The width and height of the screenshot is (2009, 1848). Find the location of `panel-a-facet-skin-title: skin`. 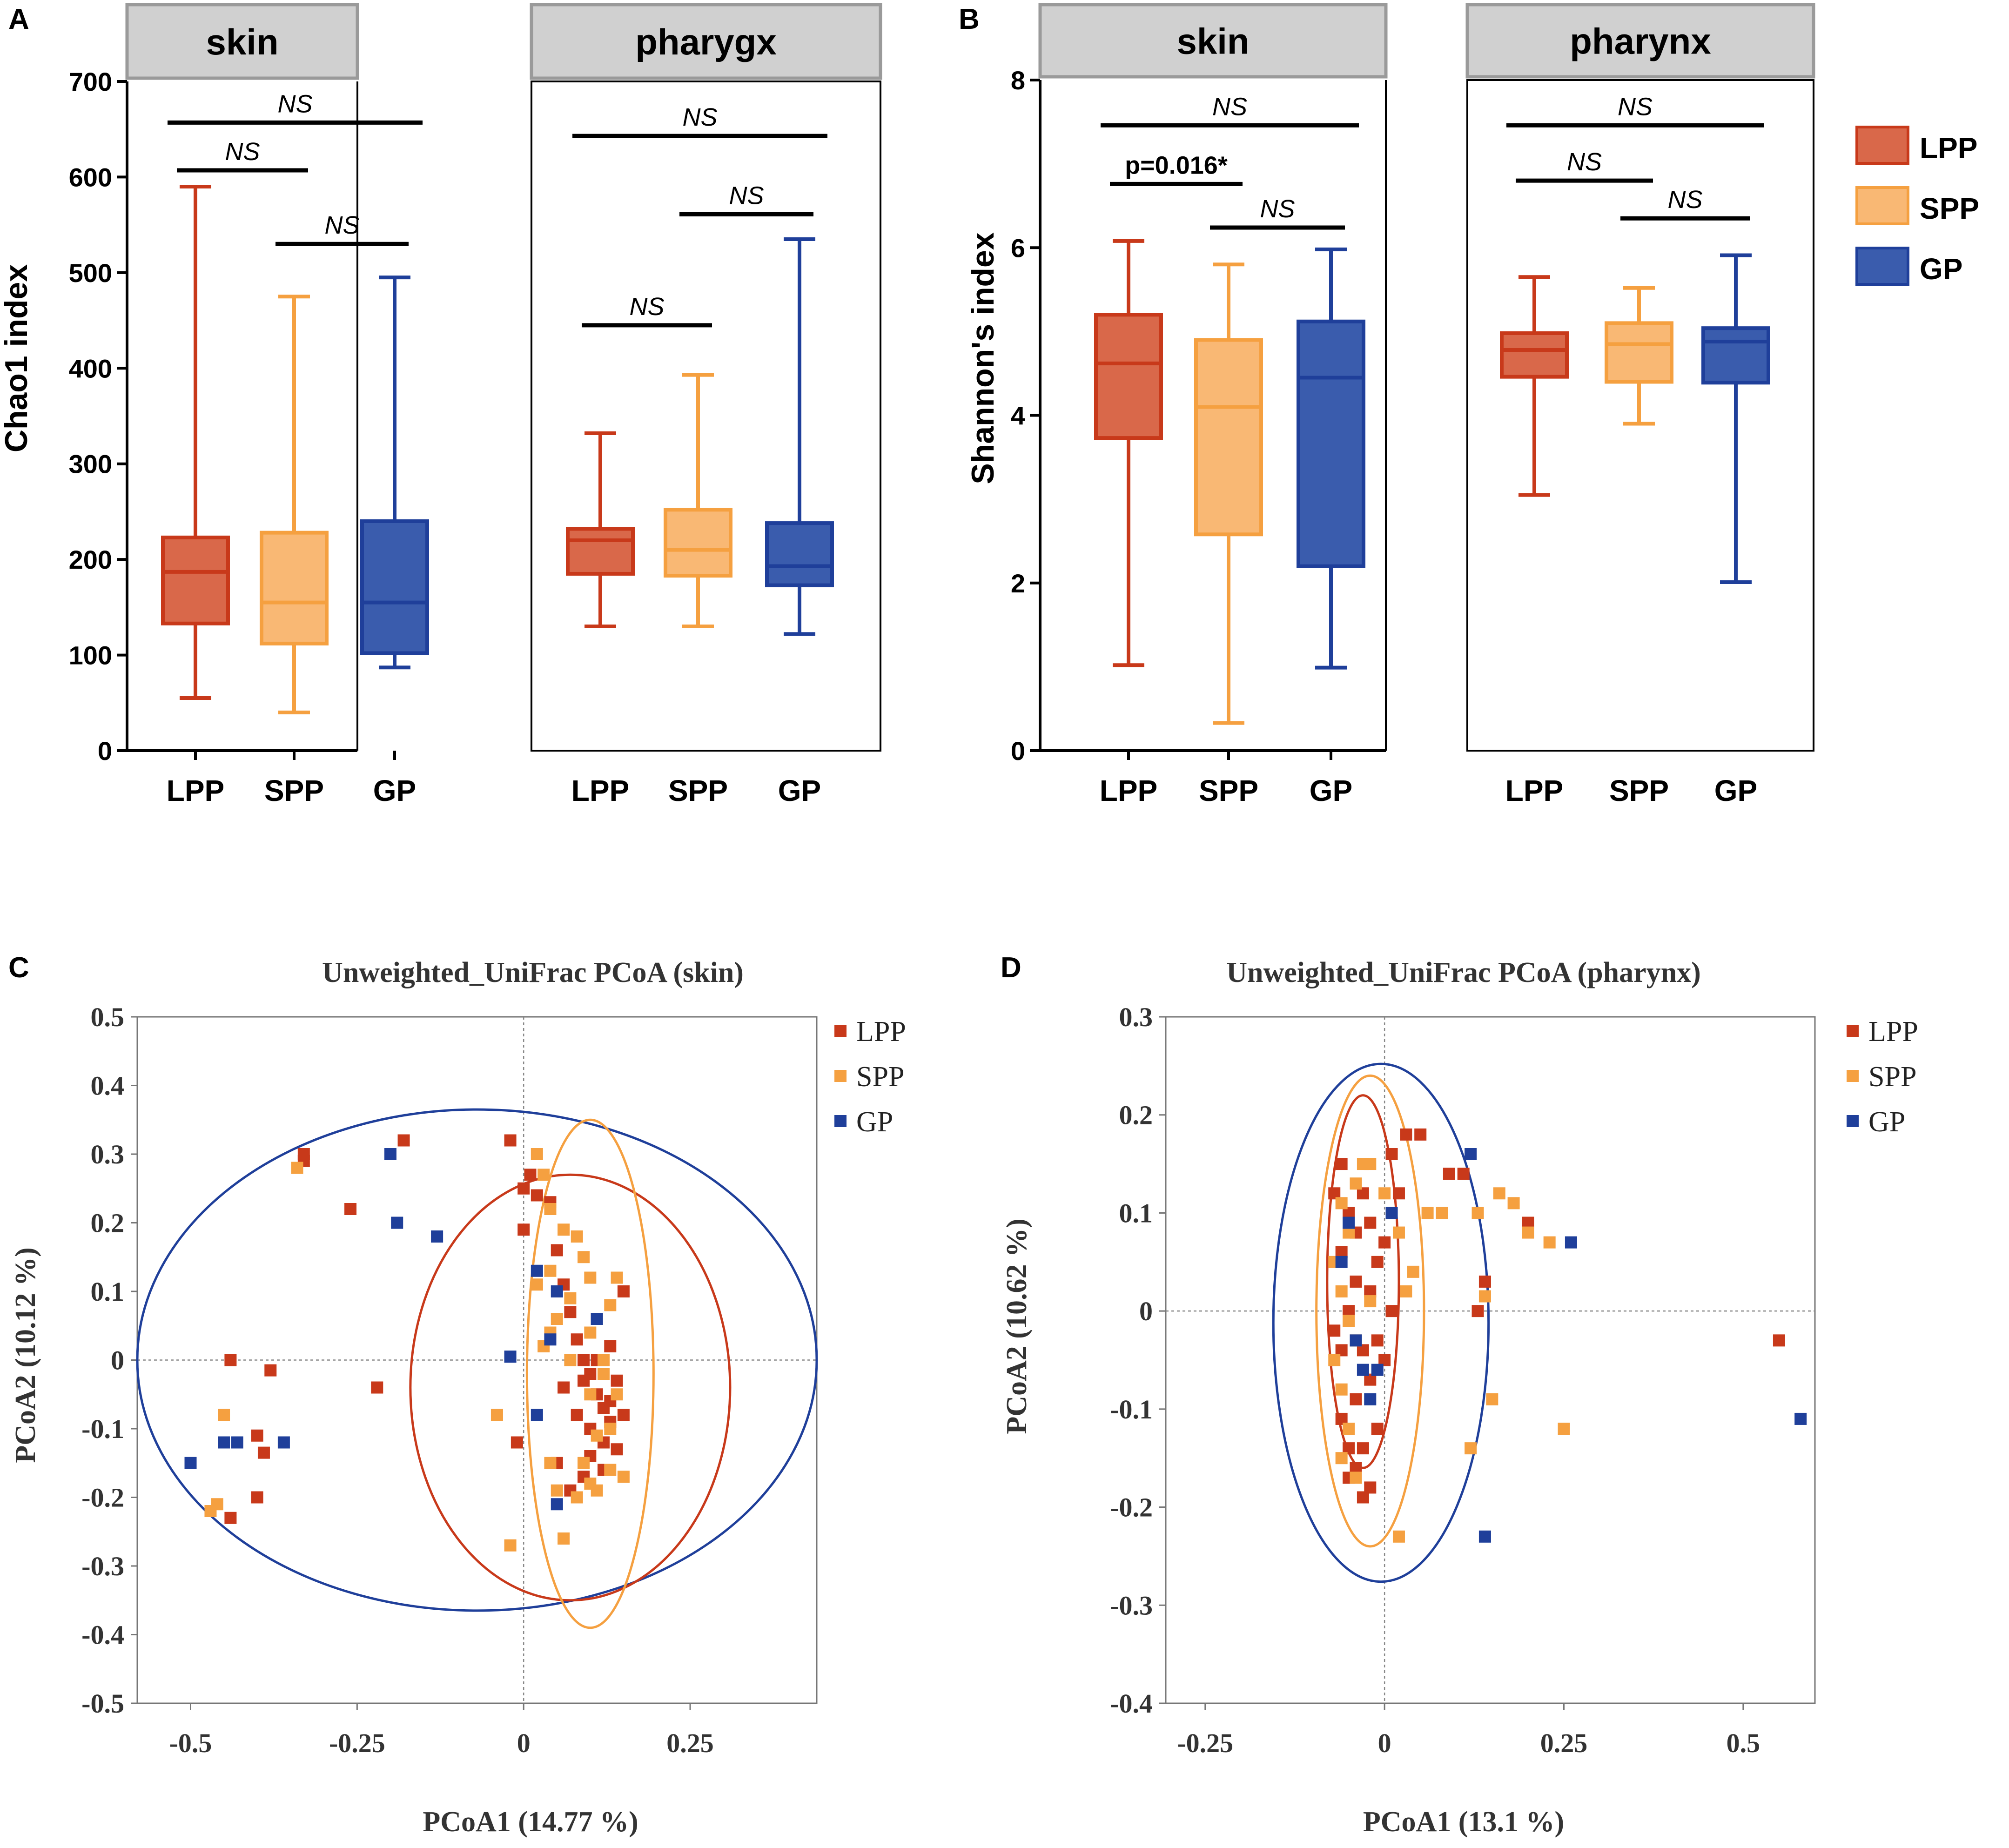

panel-a-facet-skin-title: skin is located at coordinates (242, 41).